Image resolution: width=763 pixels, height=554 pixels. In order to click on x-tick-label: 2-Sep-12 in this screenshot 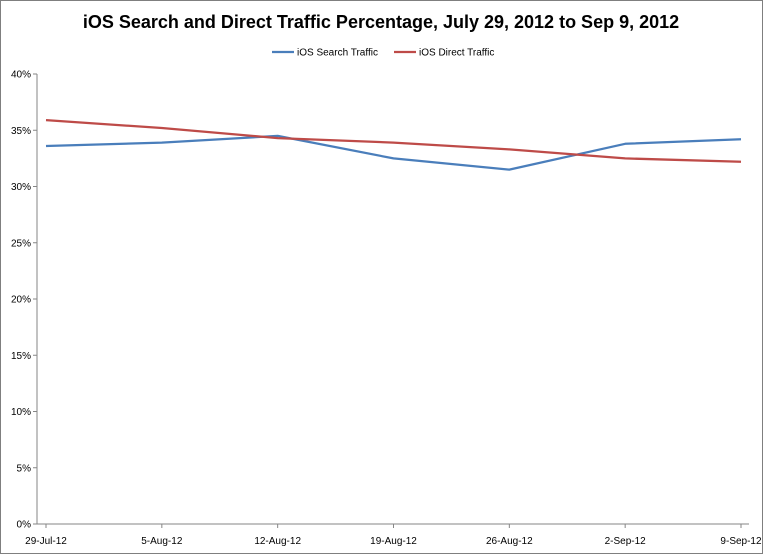, I will do `click(626, 541)`.